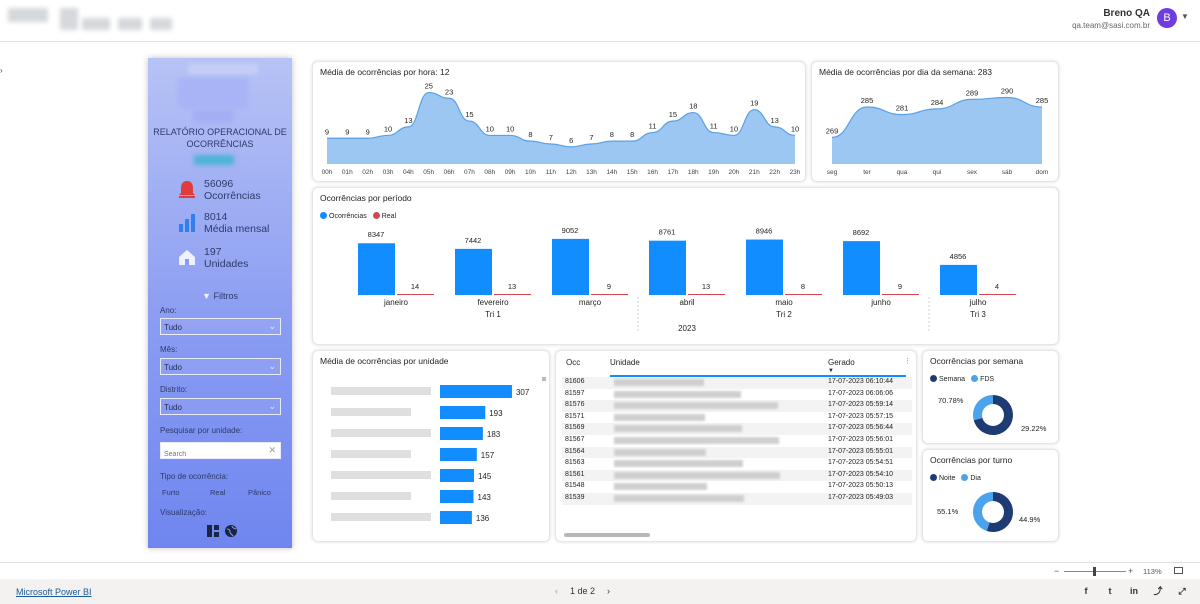 Image resolution: width=1200 pixels, height=604 pixels. Describe the element at coordinates (737, 441) in the screenshot. I see `table-row: 81567 17-07-2023 05:56:01` at that location.